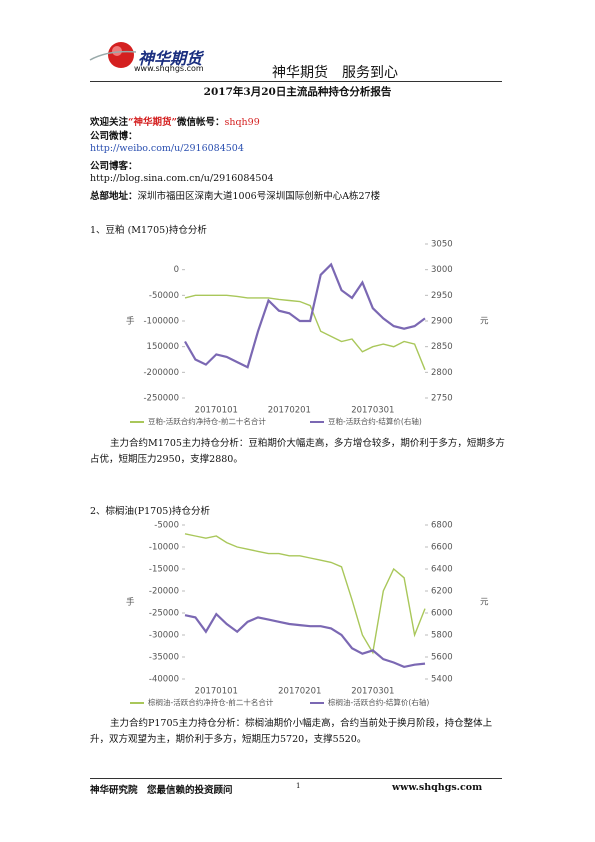  Describe the element at coordinates (298, 786) in the screenshot. I see `page-number: 1` at that location.